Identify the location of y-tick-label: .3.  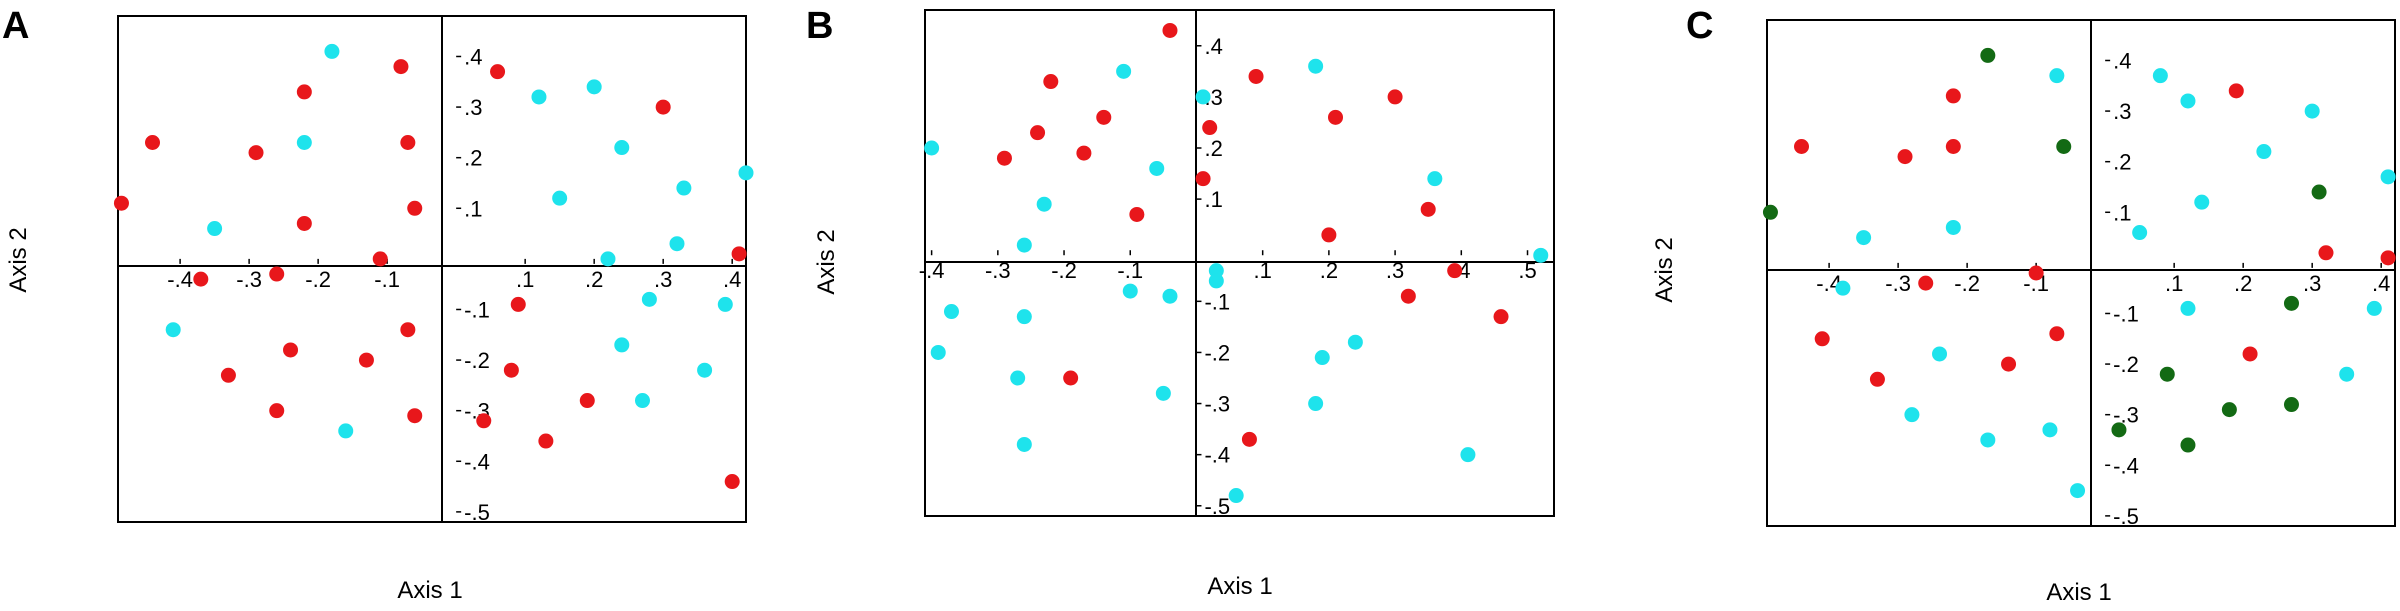
(2122, 111).